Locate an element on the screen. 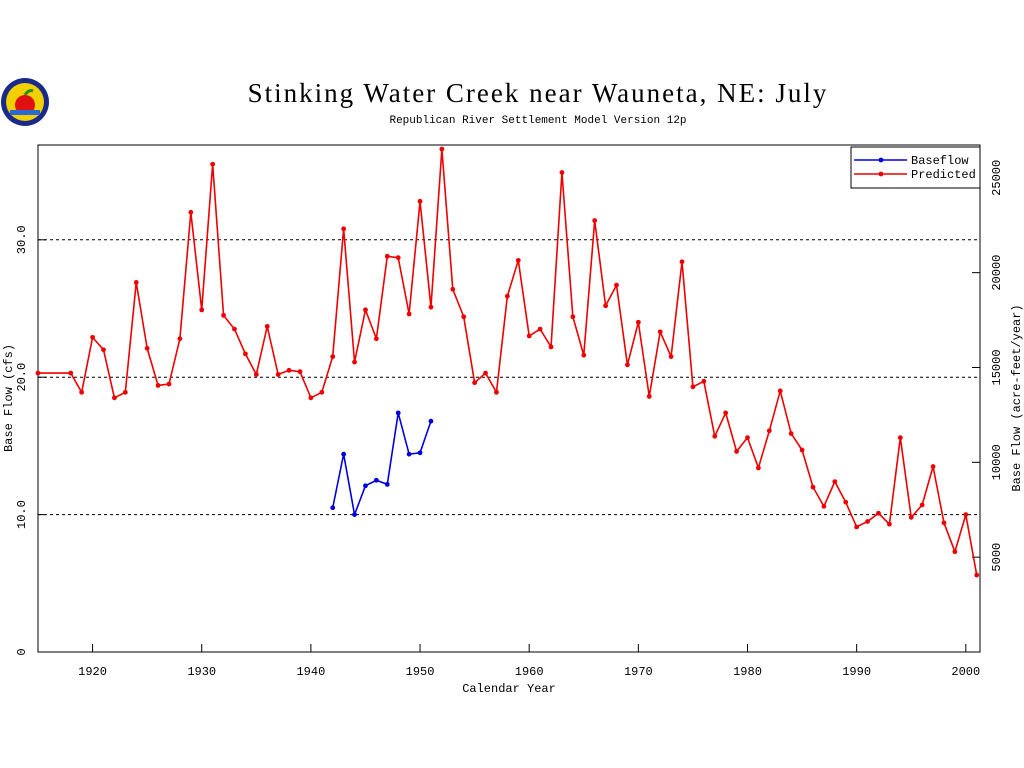 The height and width of the screenshot is (768, 1024). legend-box is located at coordinates (915, 167).